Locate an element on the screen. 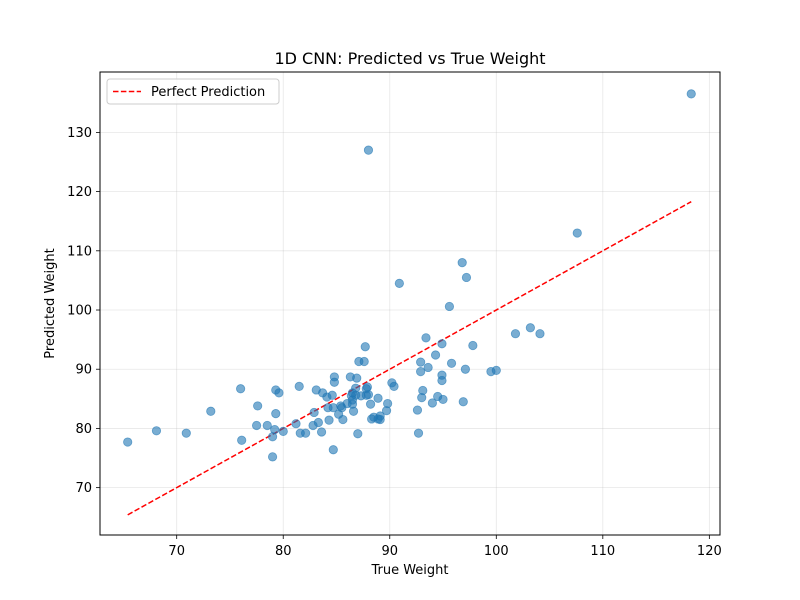 The height and width of the screenshot is (600, 800). y-tick-label: 110 is located at coordinates (79, 251).